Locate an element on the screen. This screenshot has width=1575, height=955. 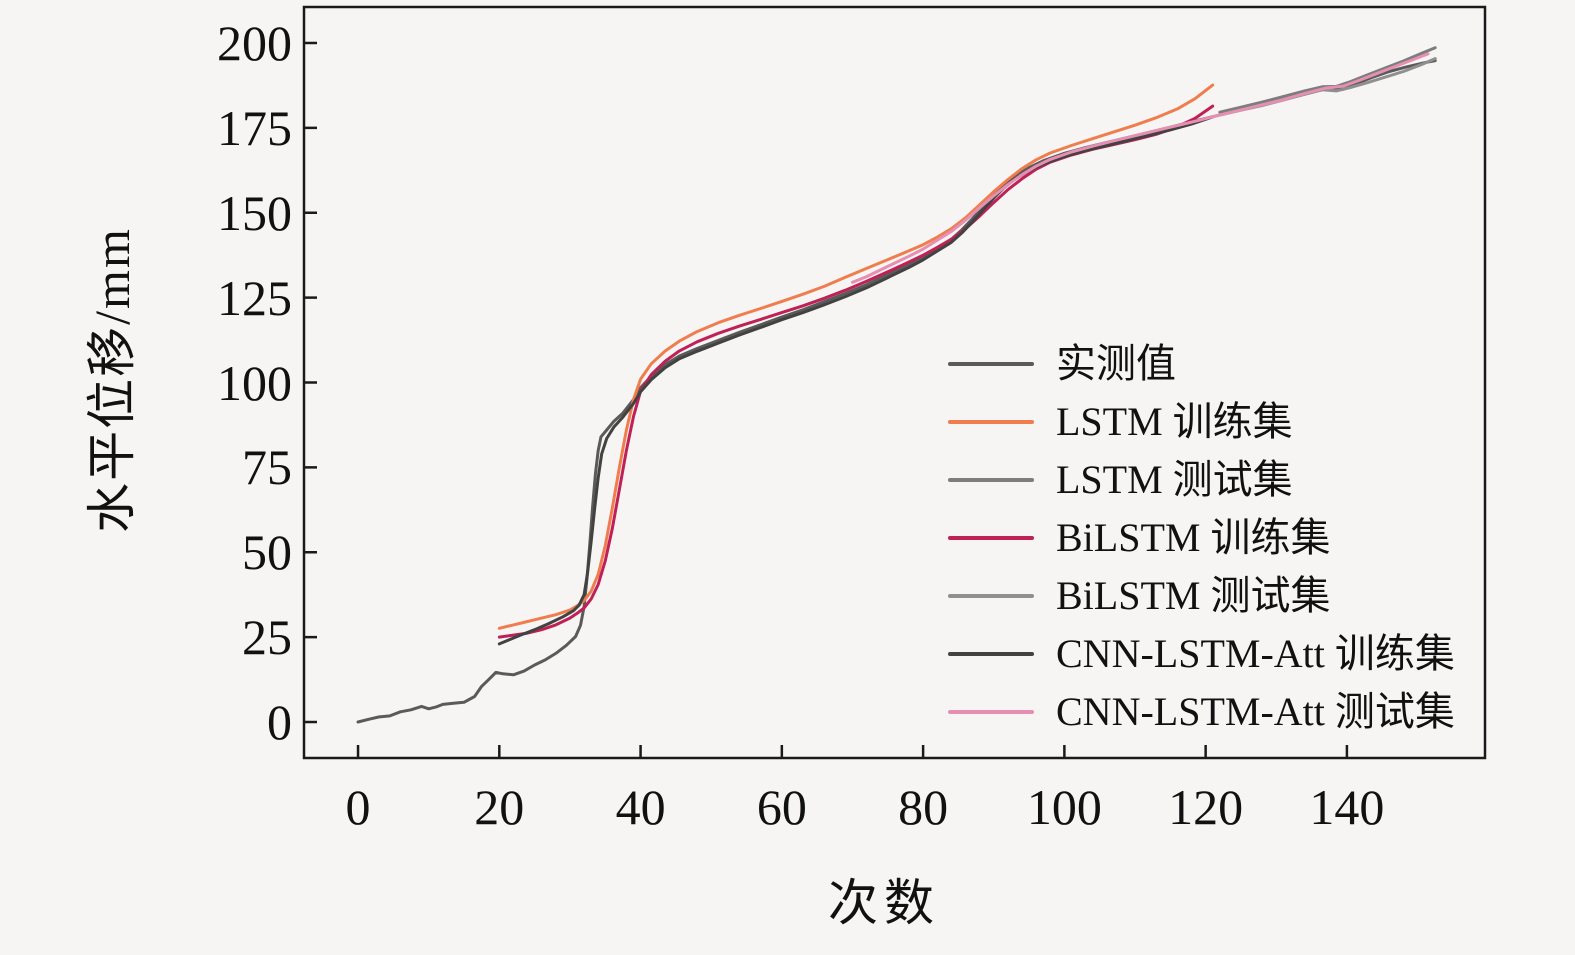
x-tick-label: 0 is located at coordinates (358, 807).